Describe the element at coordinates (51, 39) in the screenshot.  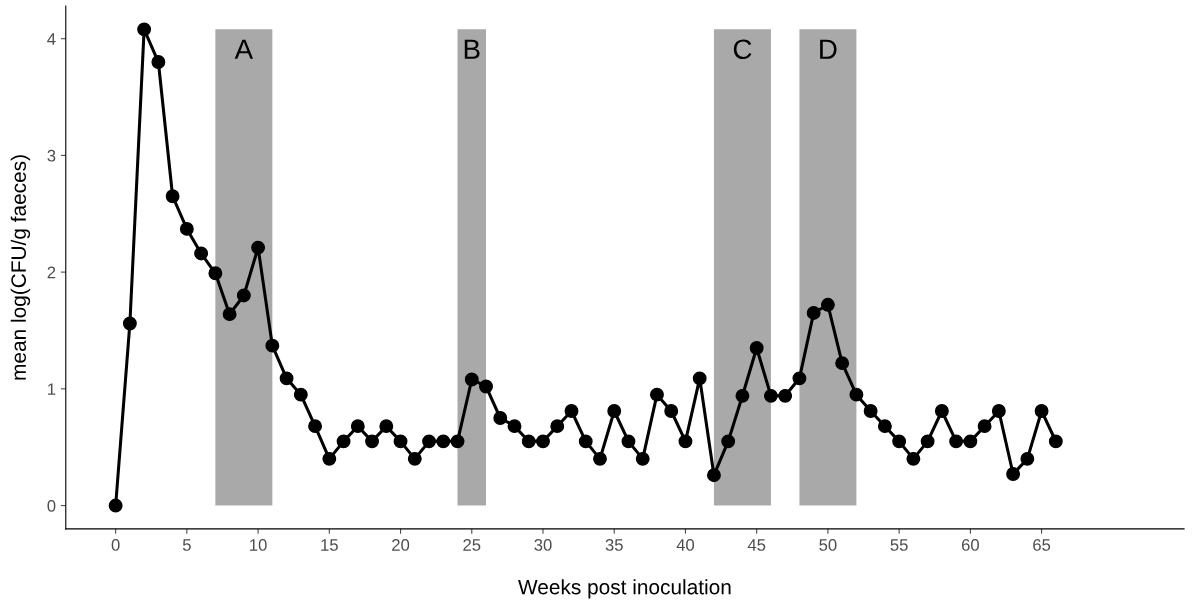
I see `y-tick-label: 4` at that location.